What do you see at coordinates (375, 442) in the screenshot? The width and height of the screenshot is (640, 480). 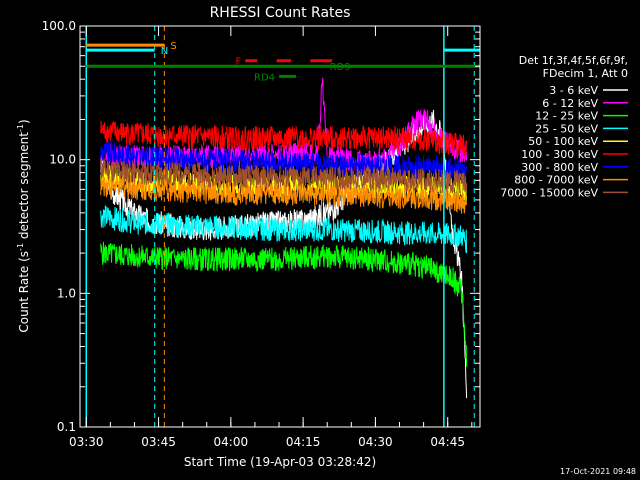 I see `x-tick-label-4: 04:30` at bounding box center [375, 442].